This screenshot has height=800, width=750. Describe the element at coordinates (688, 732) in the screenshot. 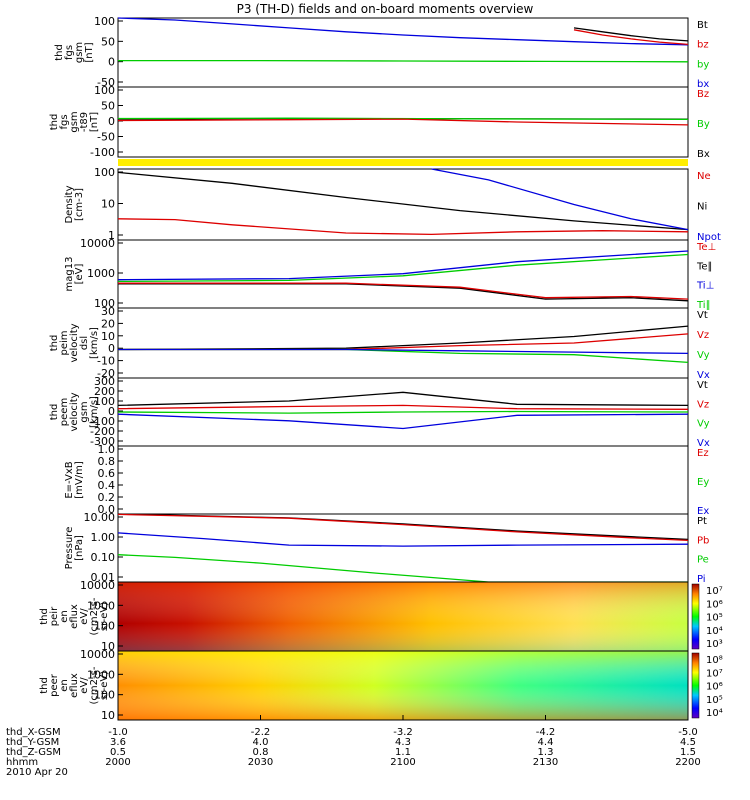

I see `time-axis-value: -5.0` at that location.